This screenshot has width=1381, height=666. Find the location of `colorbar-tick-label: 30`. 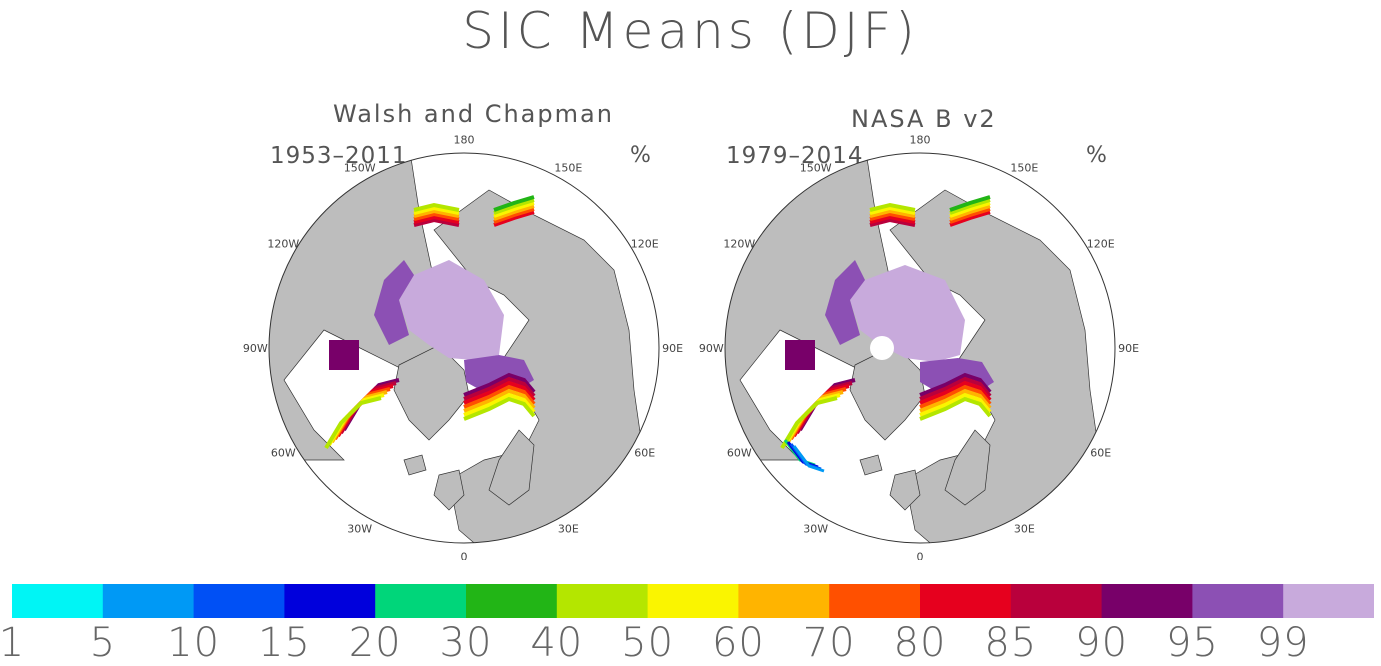

colorbar-tick-label: 30 is located at coordinates (466, 643).